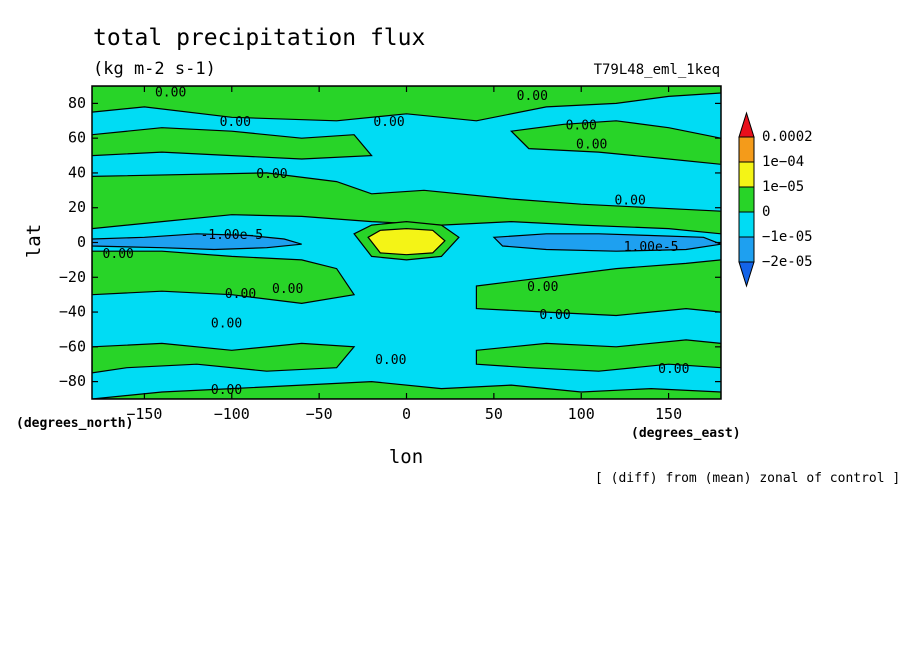  What do you see at coordinates (72, 346) in the screenshot?
I see `y-tick-label--60: −60` at bounding box center [72, 346].